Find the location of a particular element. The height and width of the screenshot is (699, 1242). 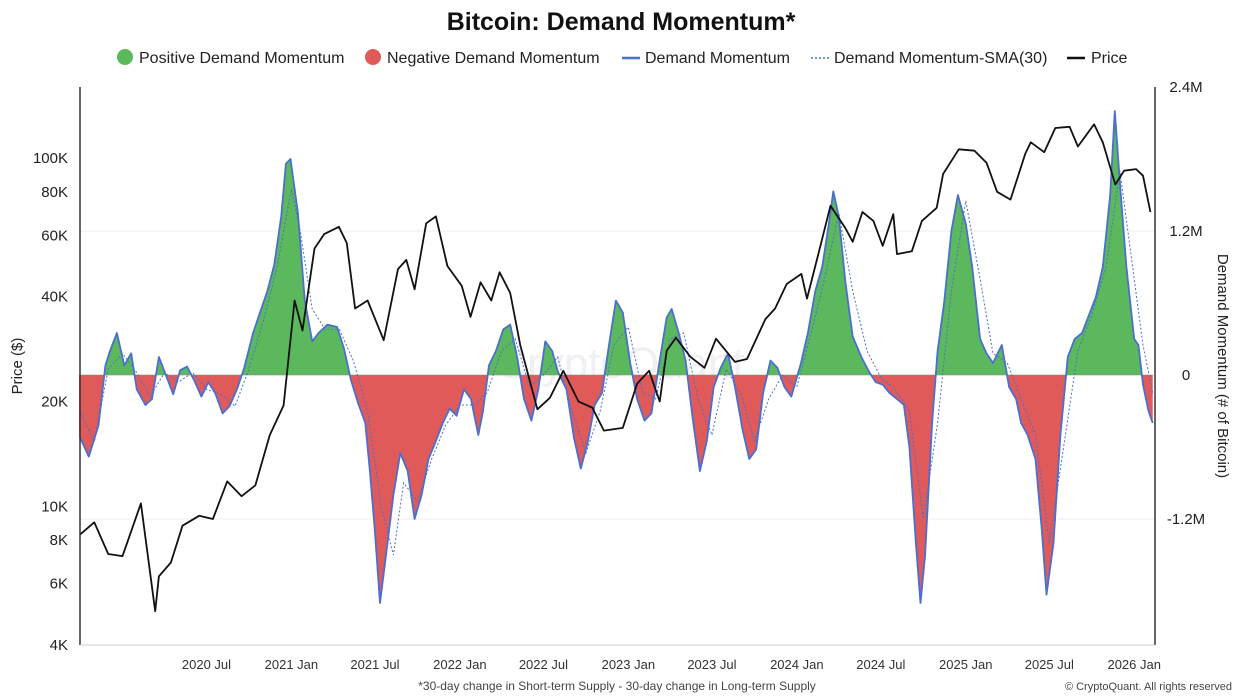

legend-label-price: Price is located at coordinates (1109, 58).